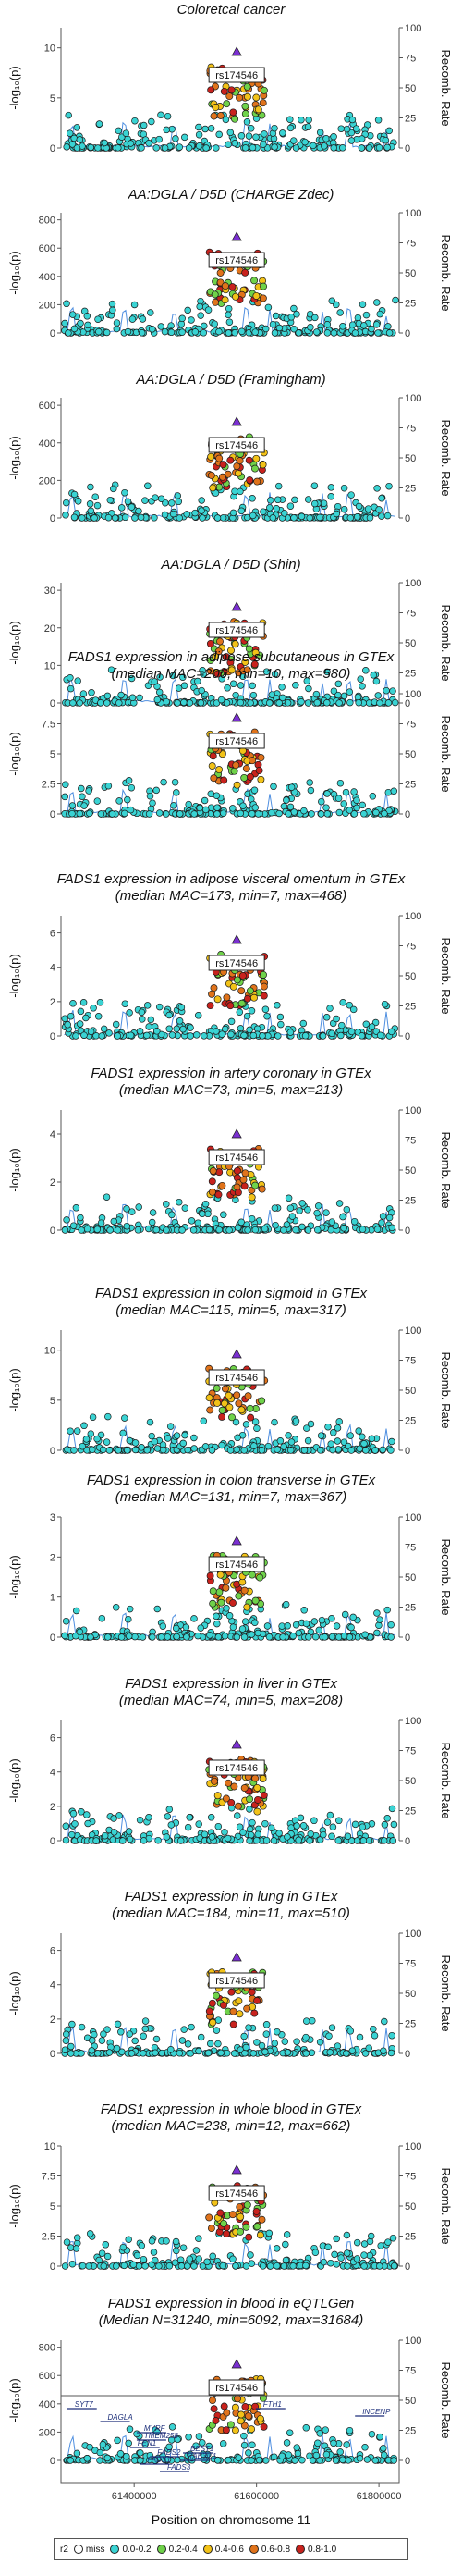 Image resolution: width=462 pixels, height=2576 pixels. I want to click on y-tick-label: 0, so click(53, 1638).